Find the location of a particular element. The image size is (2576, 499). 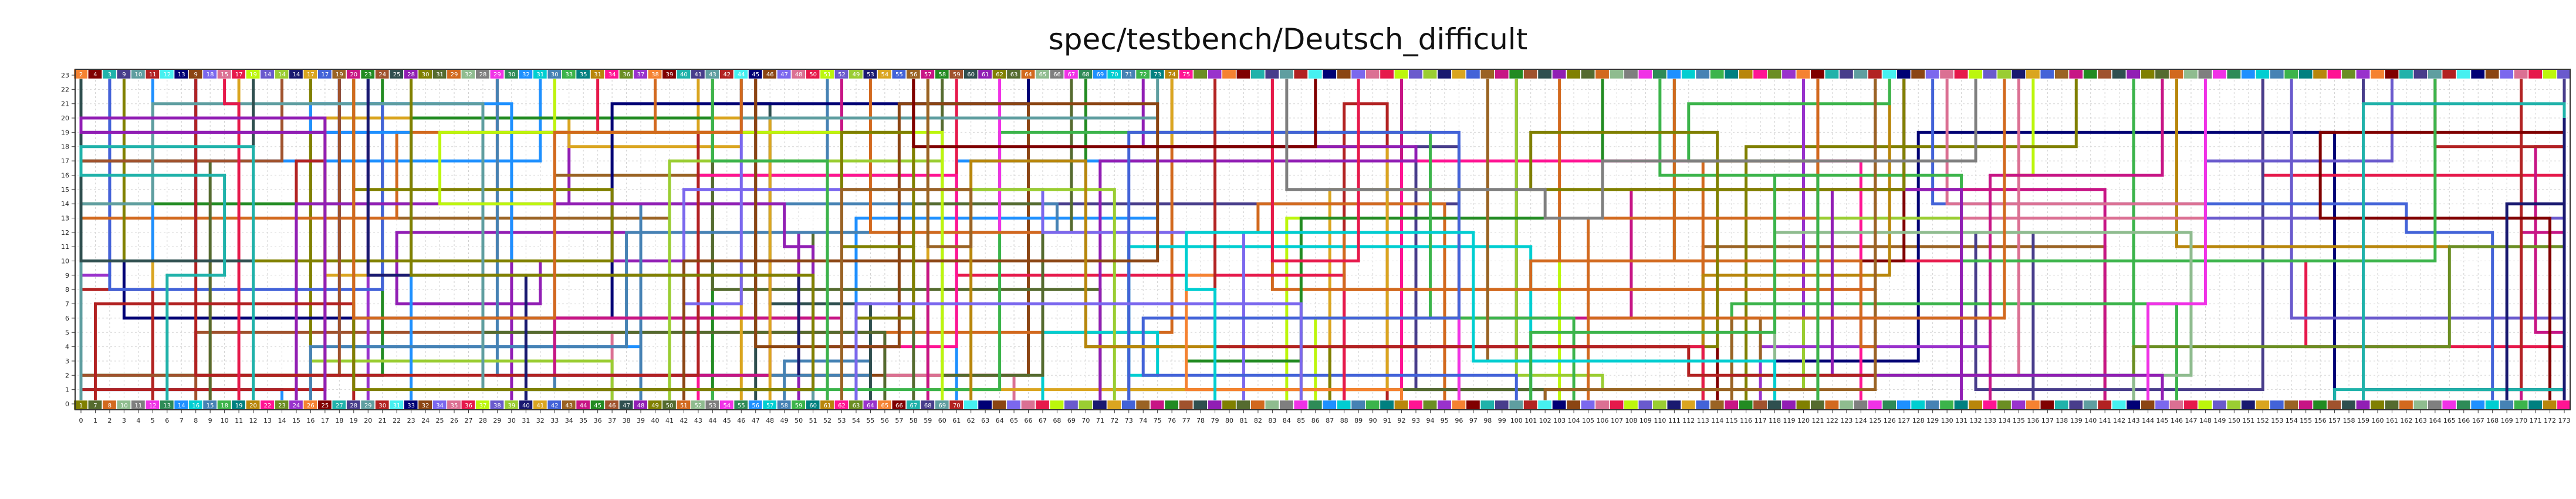

bottom-pin: 36 is located at coordinates (468, 405).